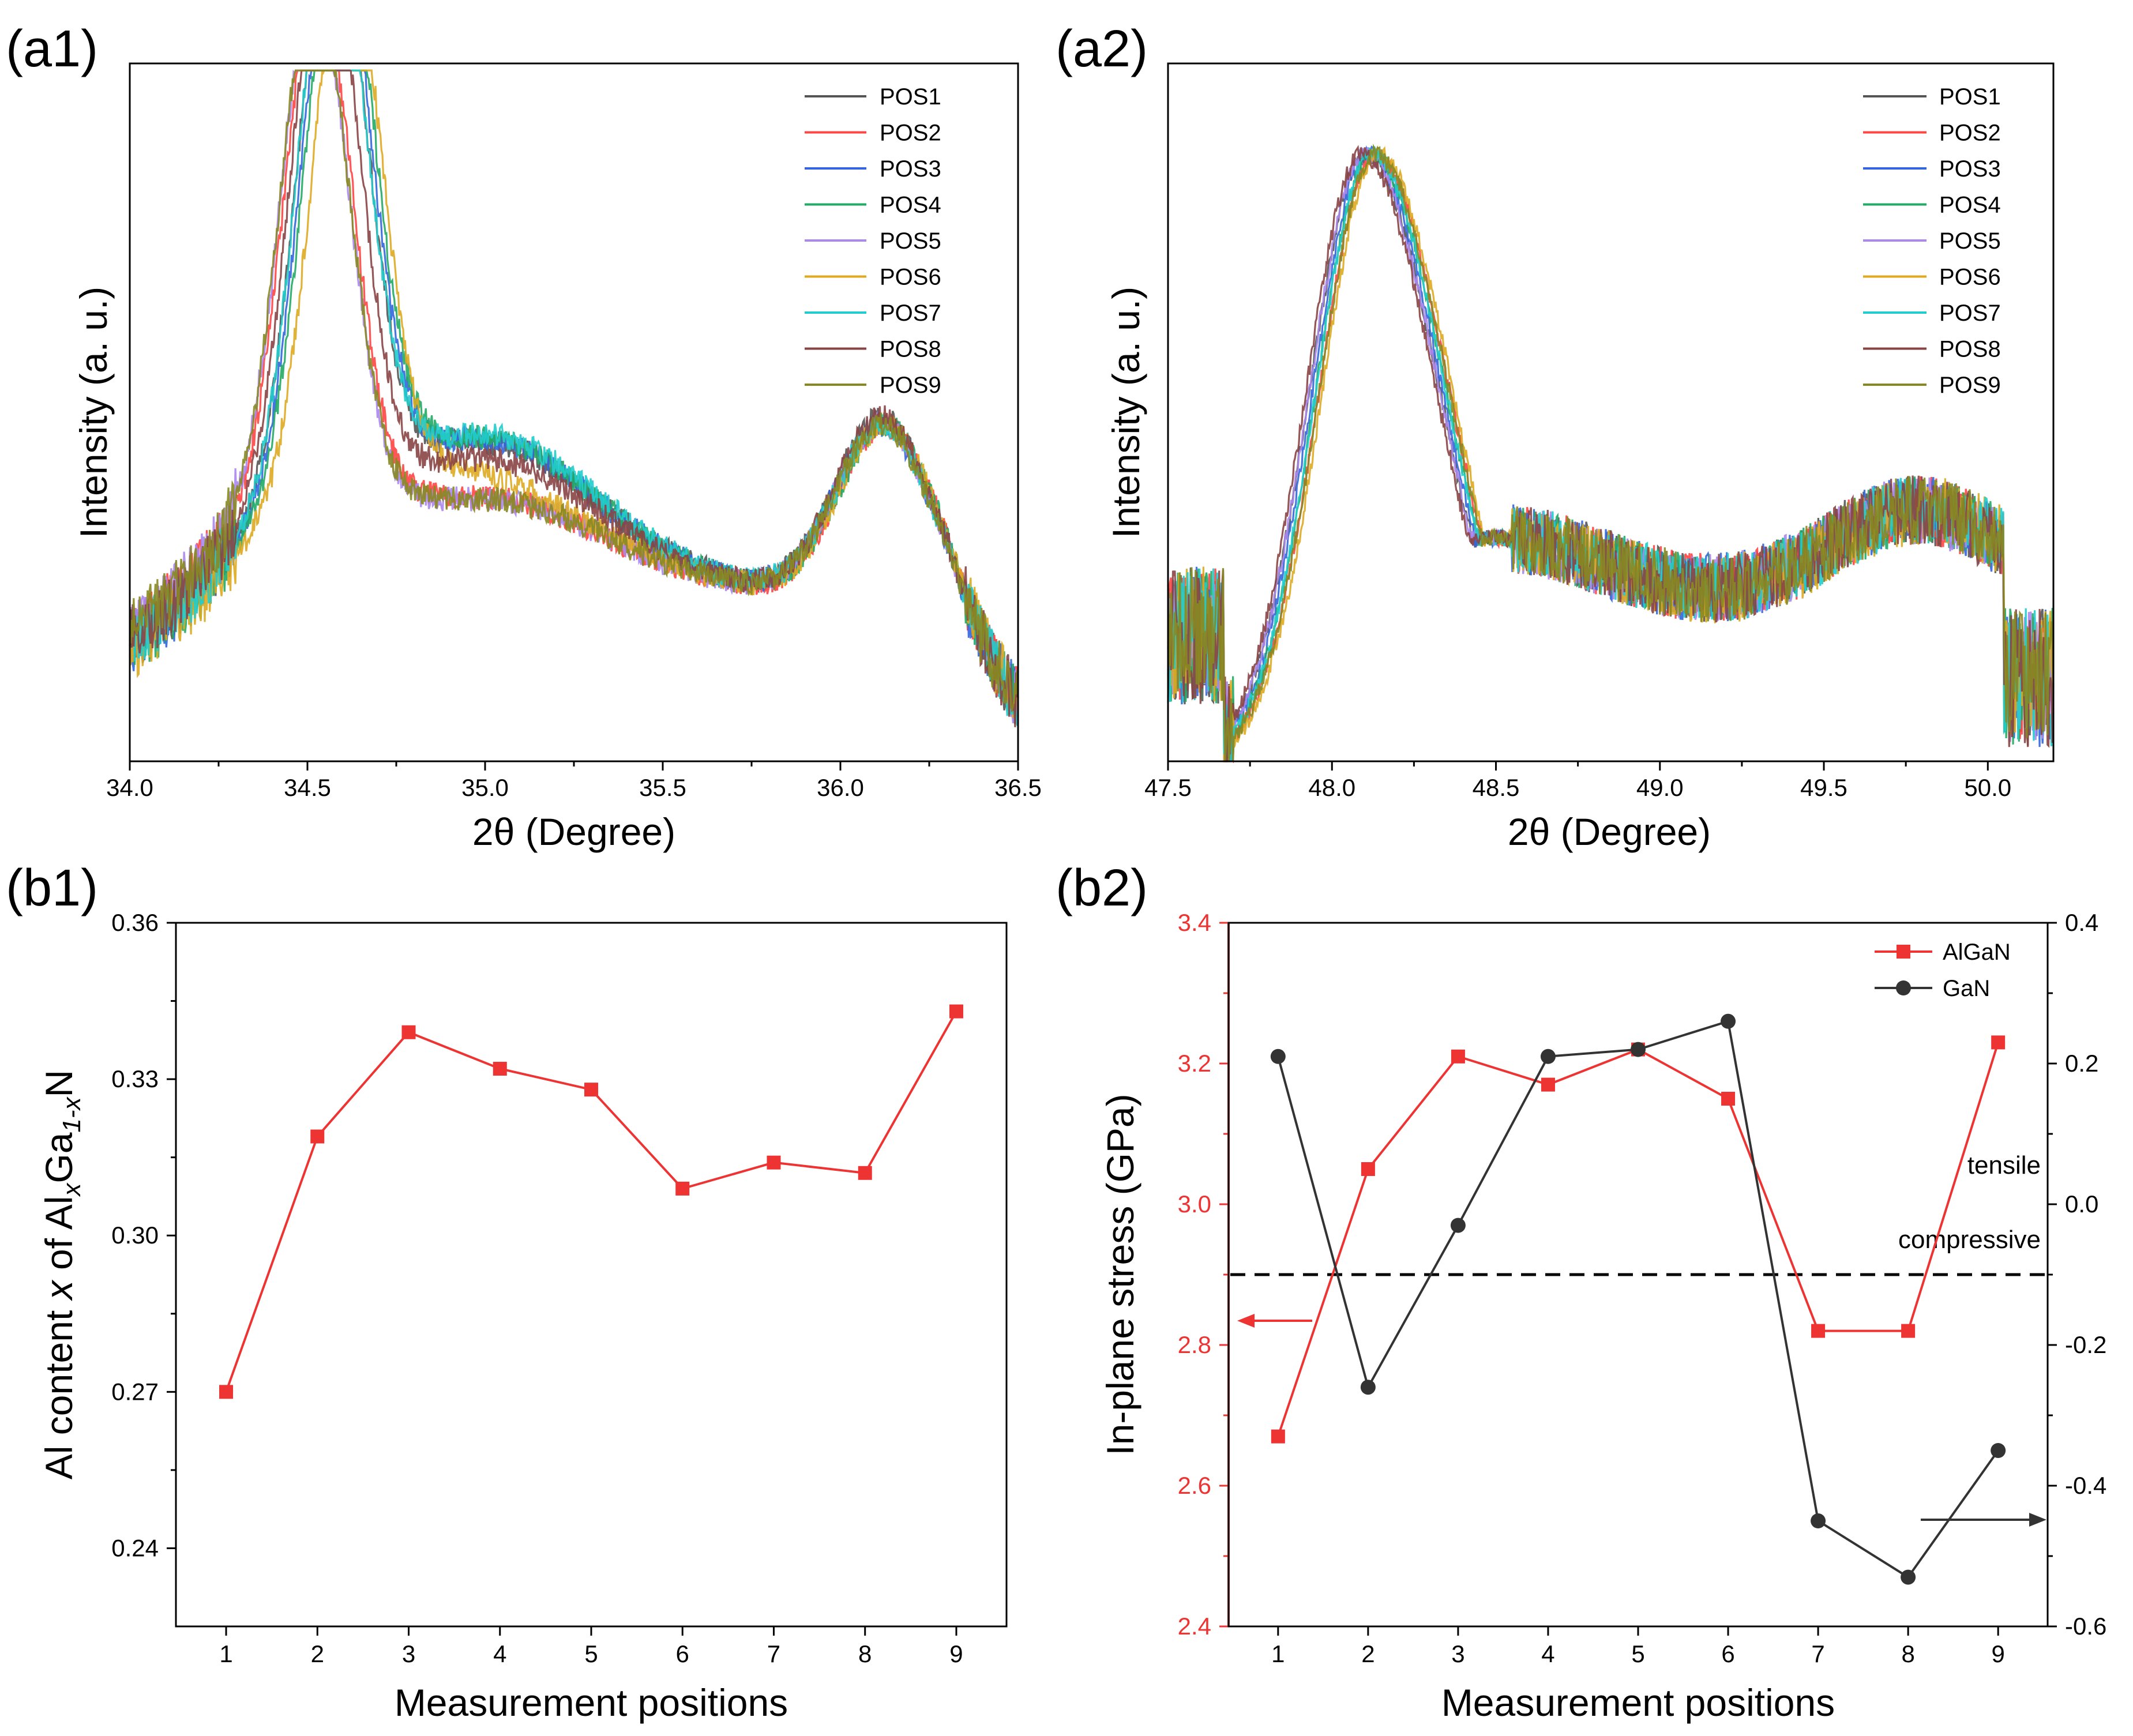  Describe the element at coordinates (1970, 385) in the screenshot. I see `a2-legend-label: POS9` at that location.